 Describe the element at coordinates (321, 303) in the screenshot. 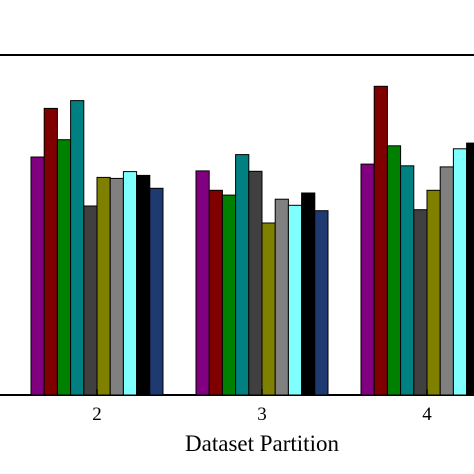

I see `bar-cat3-s10` at that location.